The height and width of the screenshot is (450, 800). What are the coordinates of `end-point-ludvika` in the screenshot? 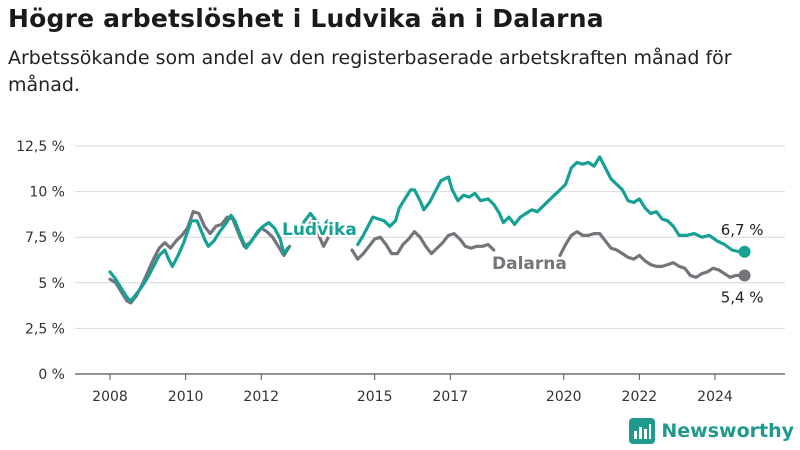 It's located at (744, 251).